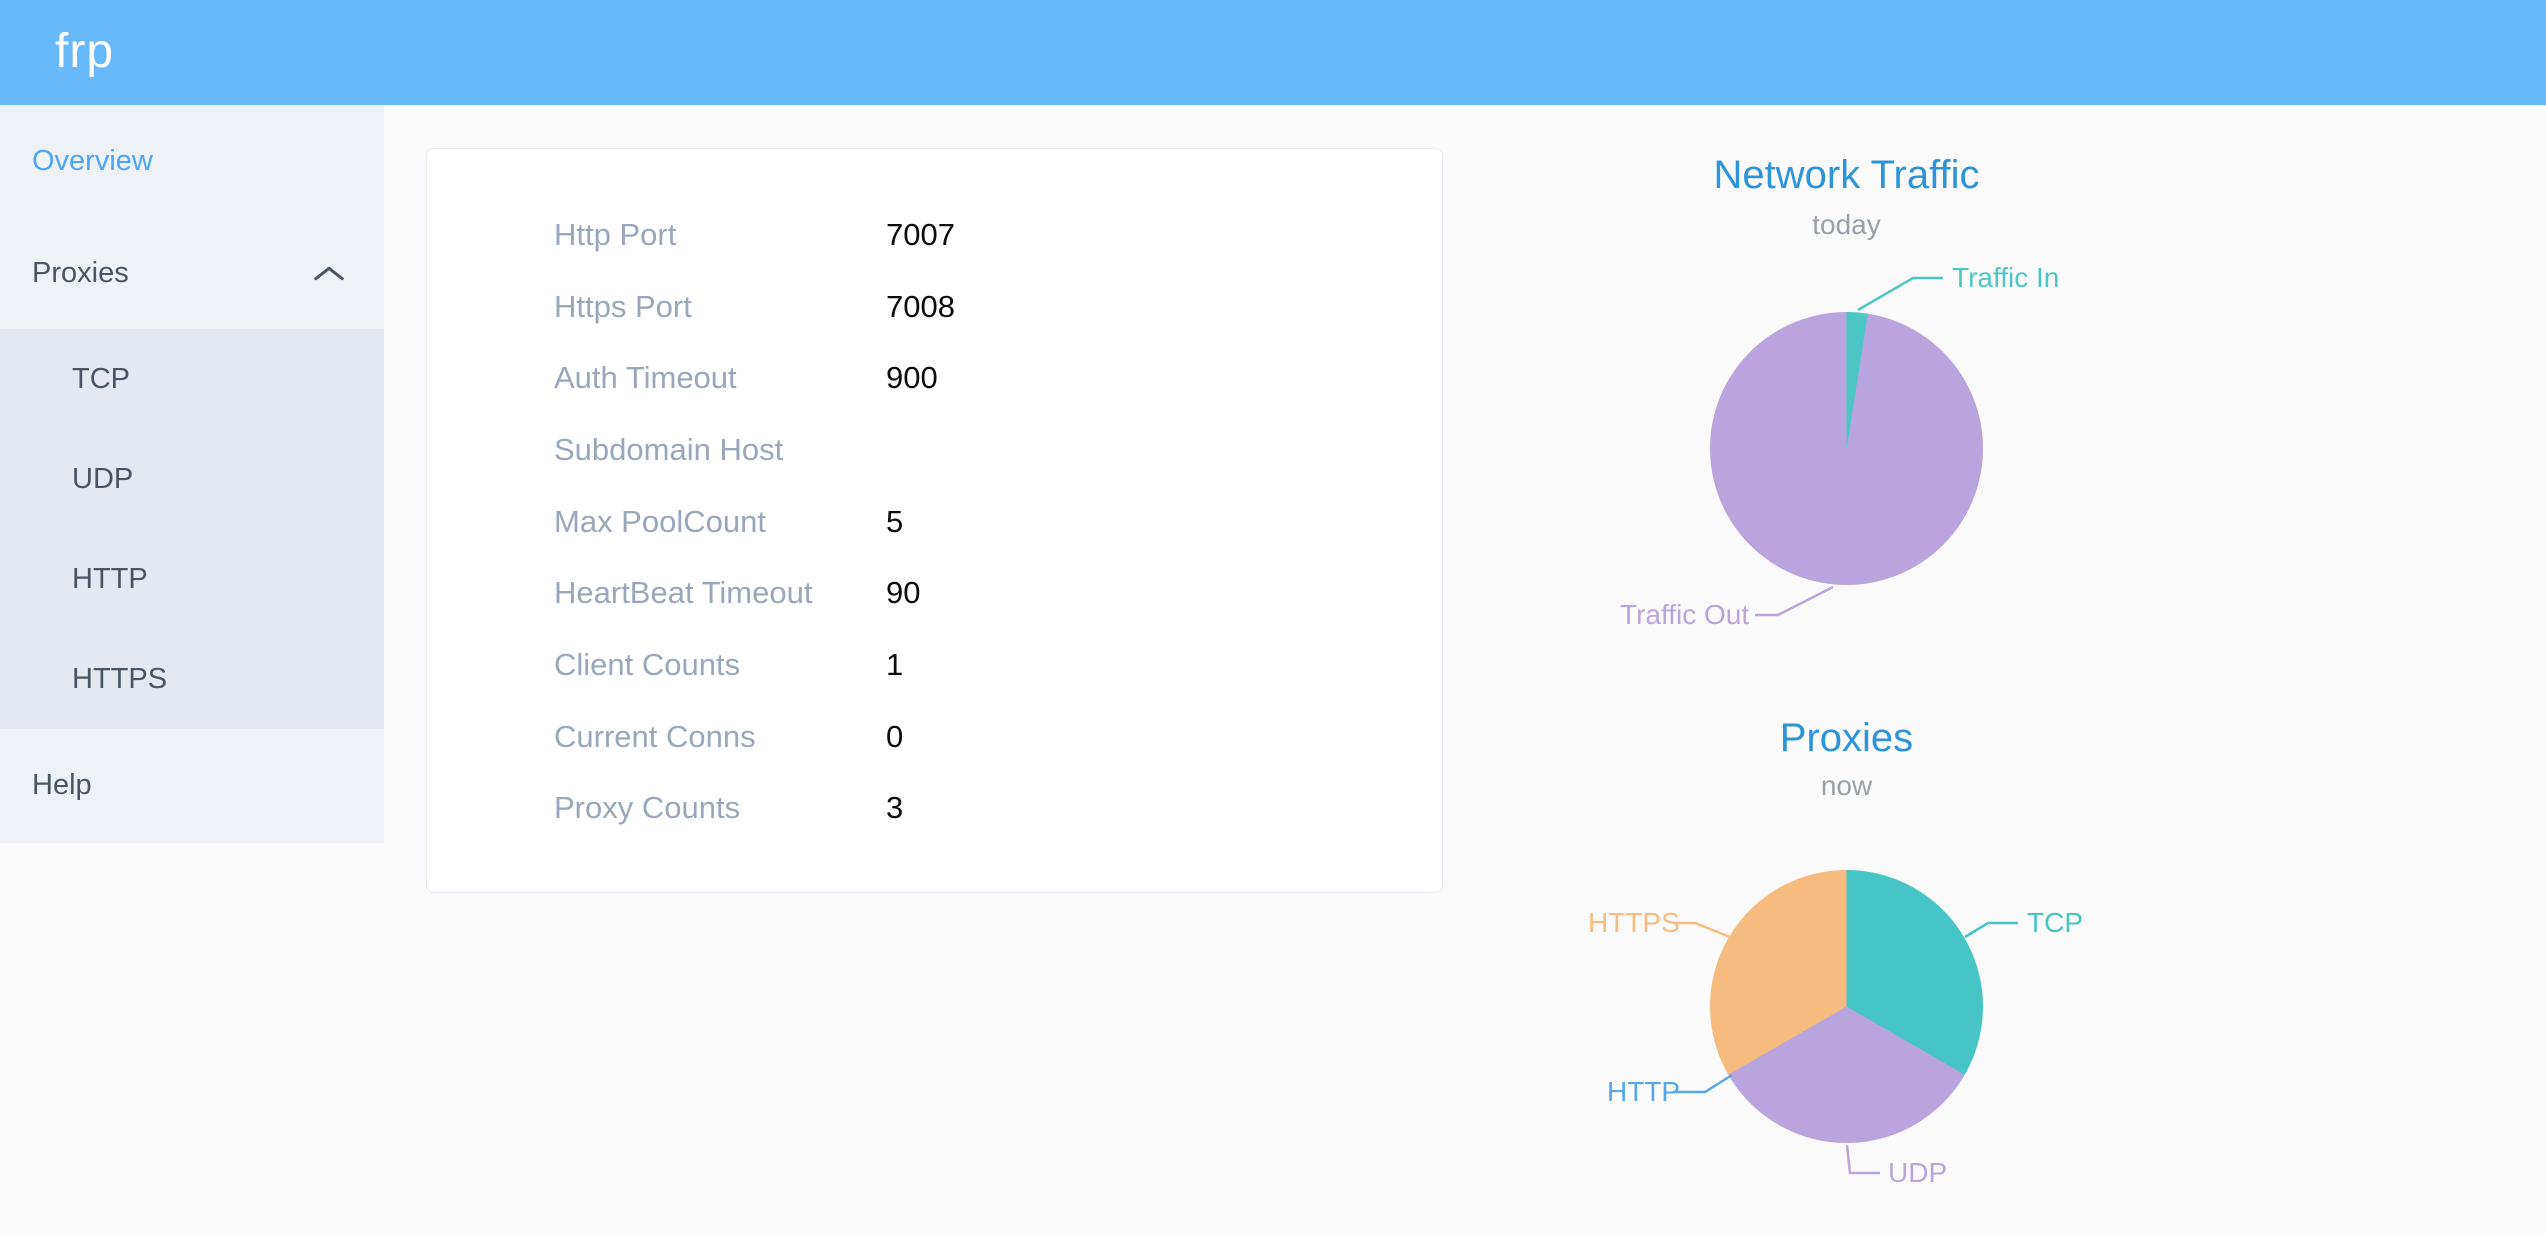  What do you see at coordinates (683, 593) in the screenshot?
I see `info-label: HeartBeat Timeout` at bounding box center [683, 593].